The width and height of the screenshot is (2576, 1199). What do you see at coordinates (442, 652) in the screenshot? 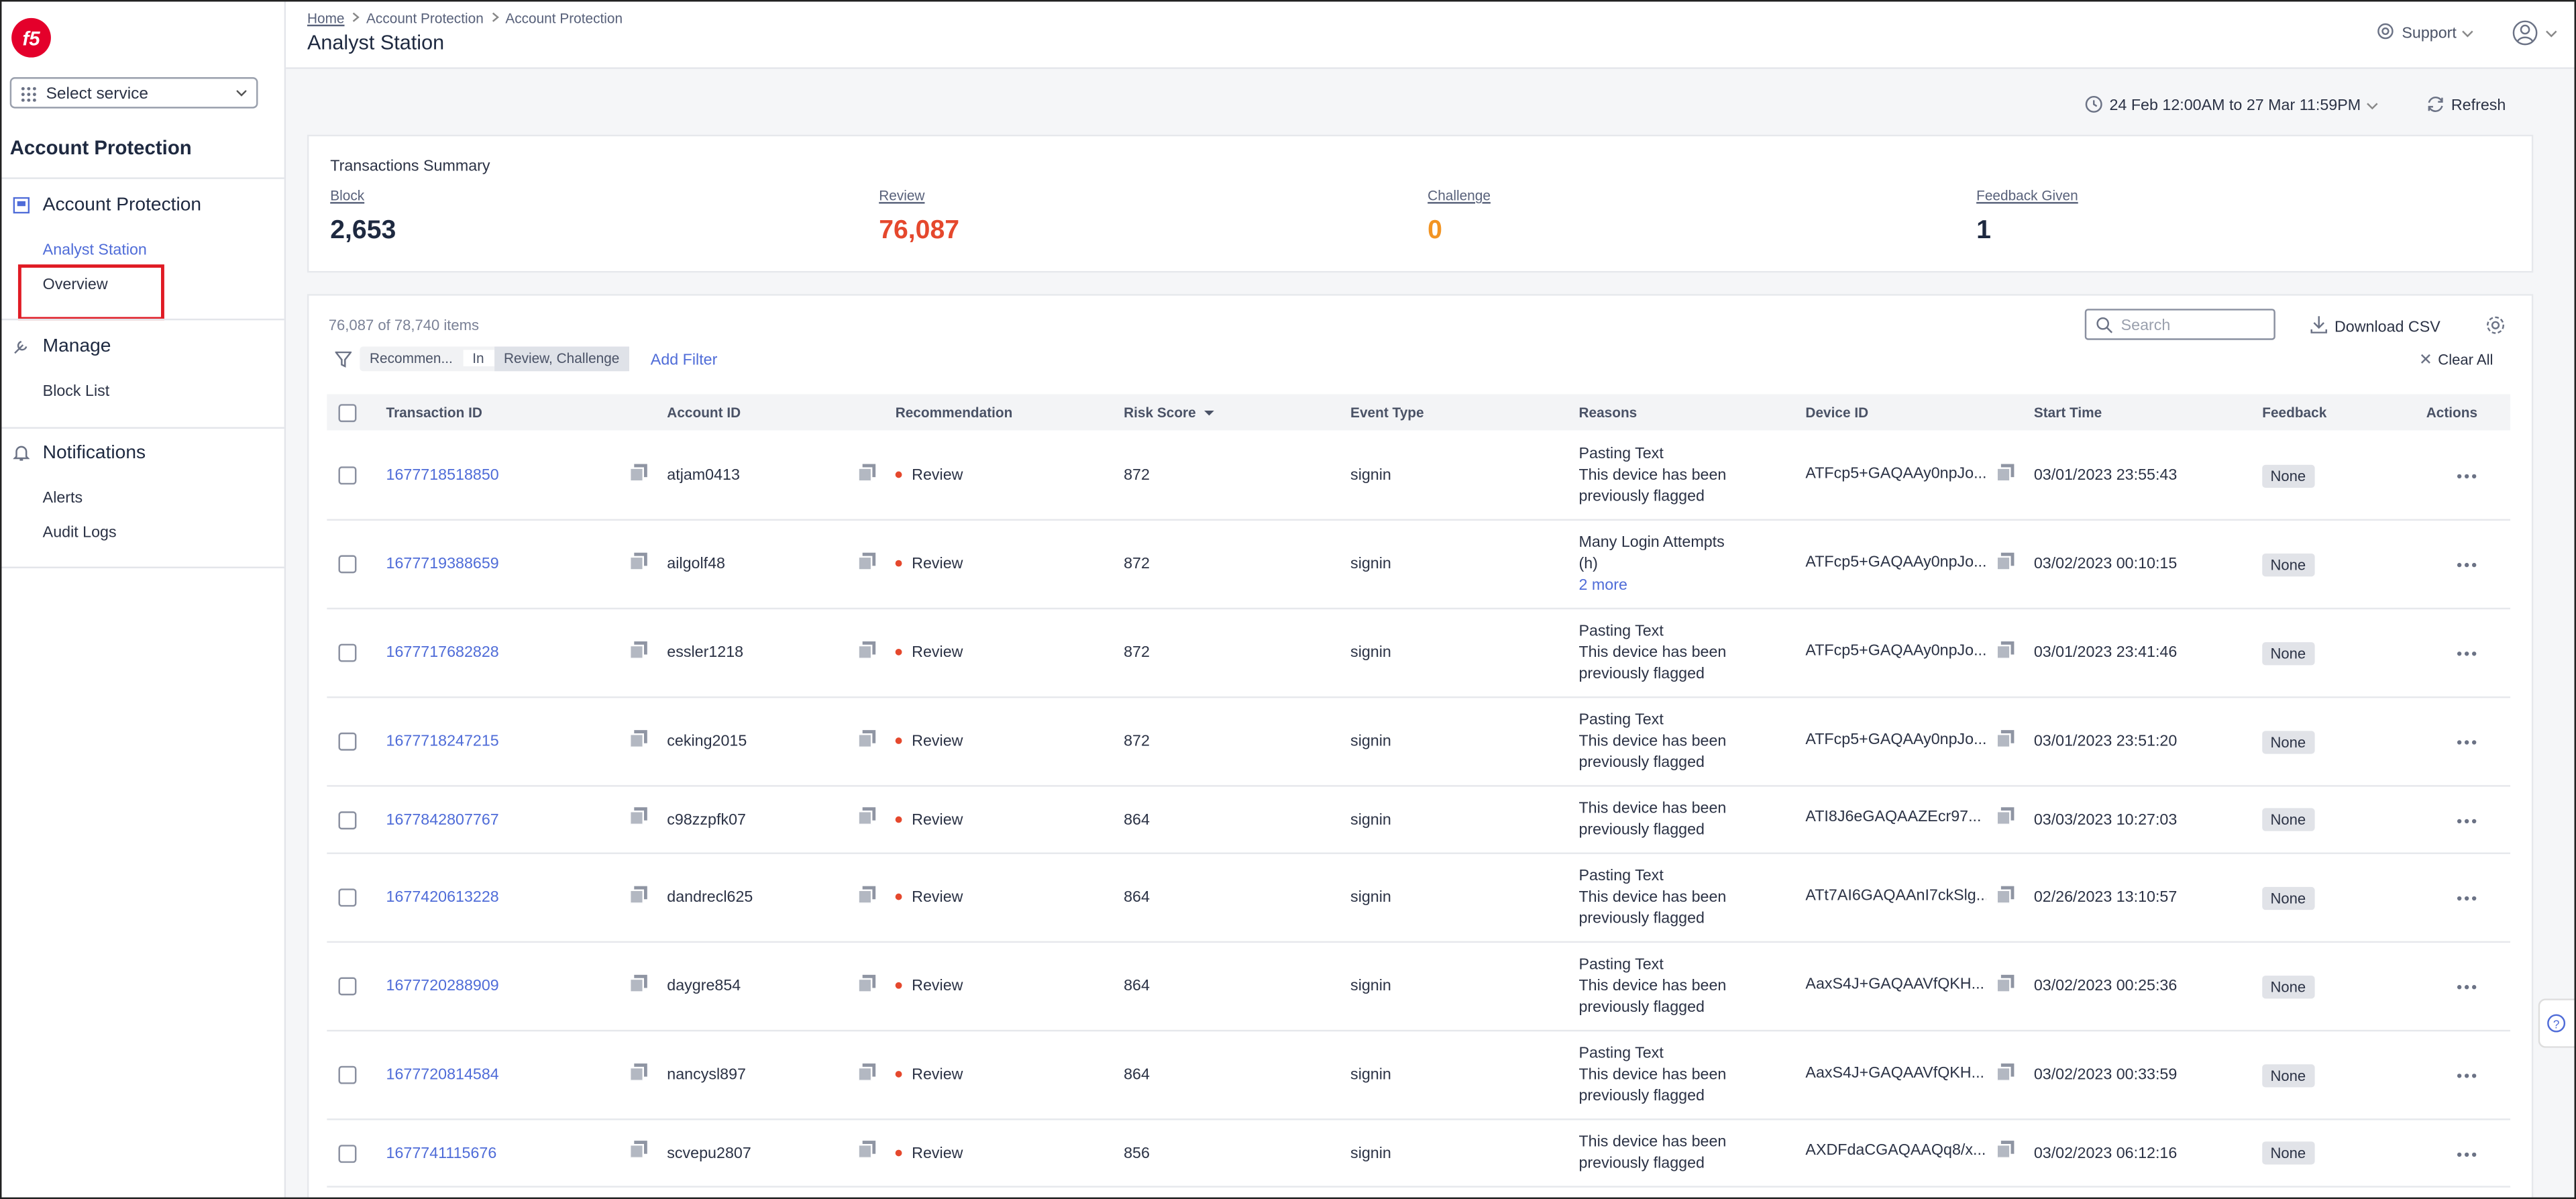
I see `transaction-id: 1677717682828` at bounding box center [442, 652].